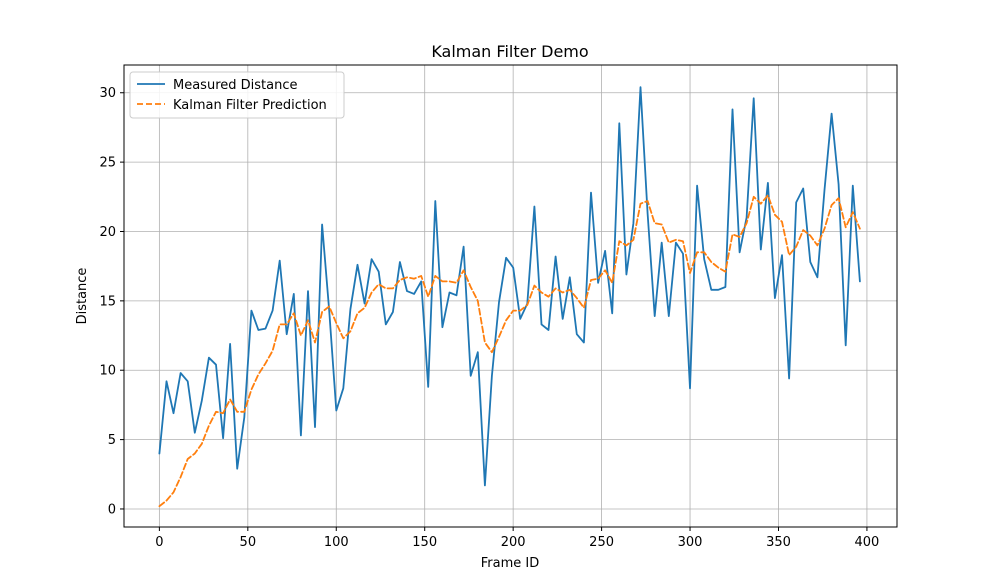  I want to click on x-tick-label: 200, so click(513, 542).